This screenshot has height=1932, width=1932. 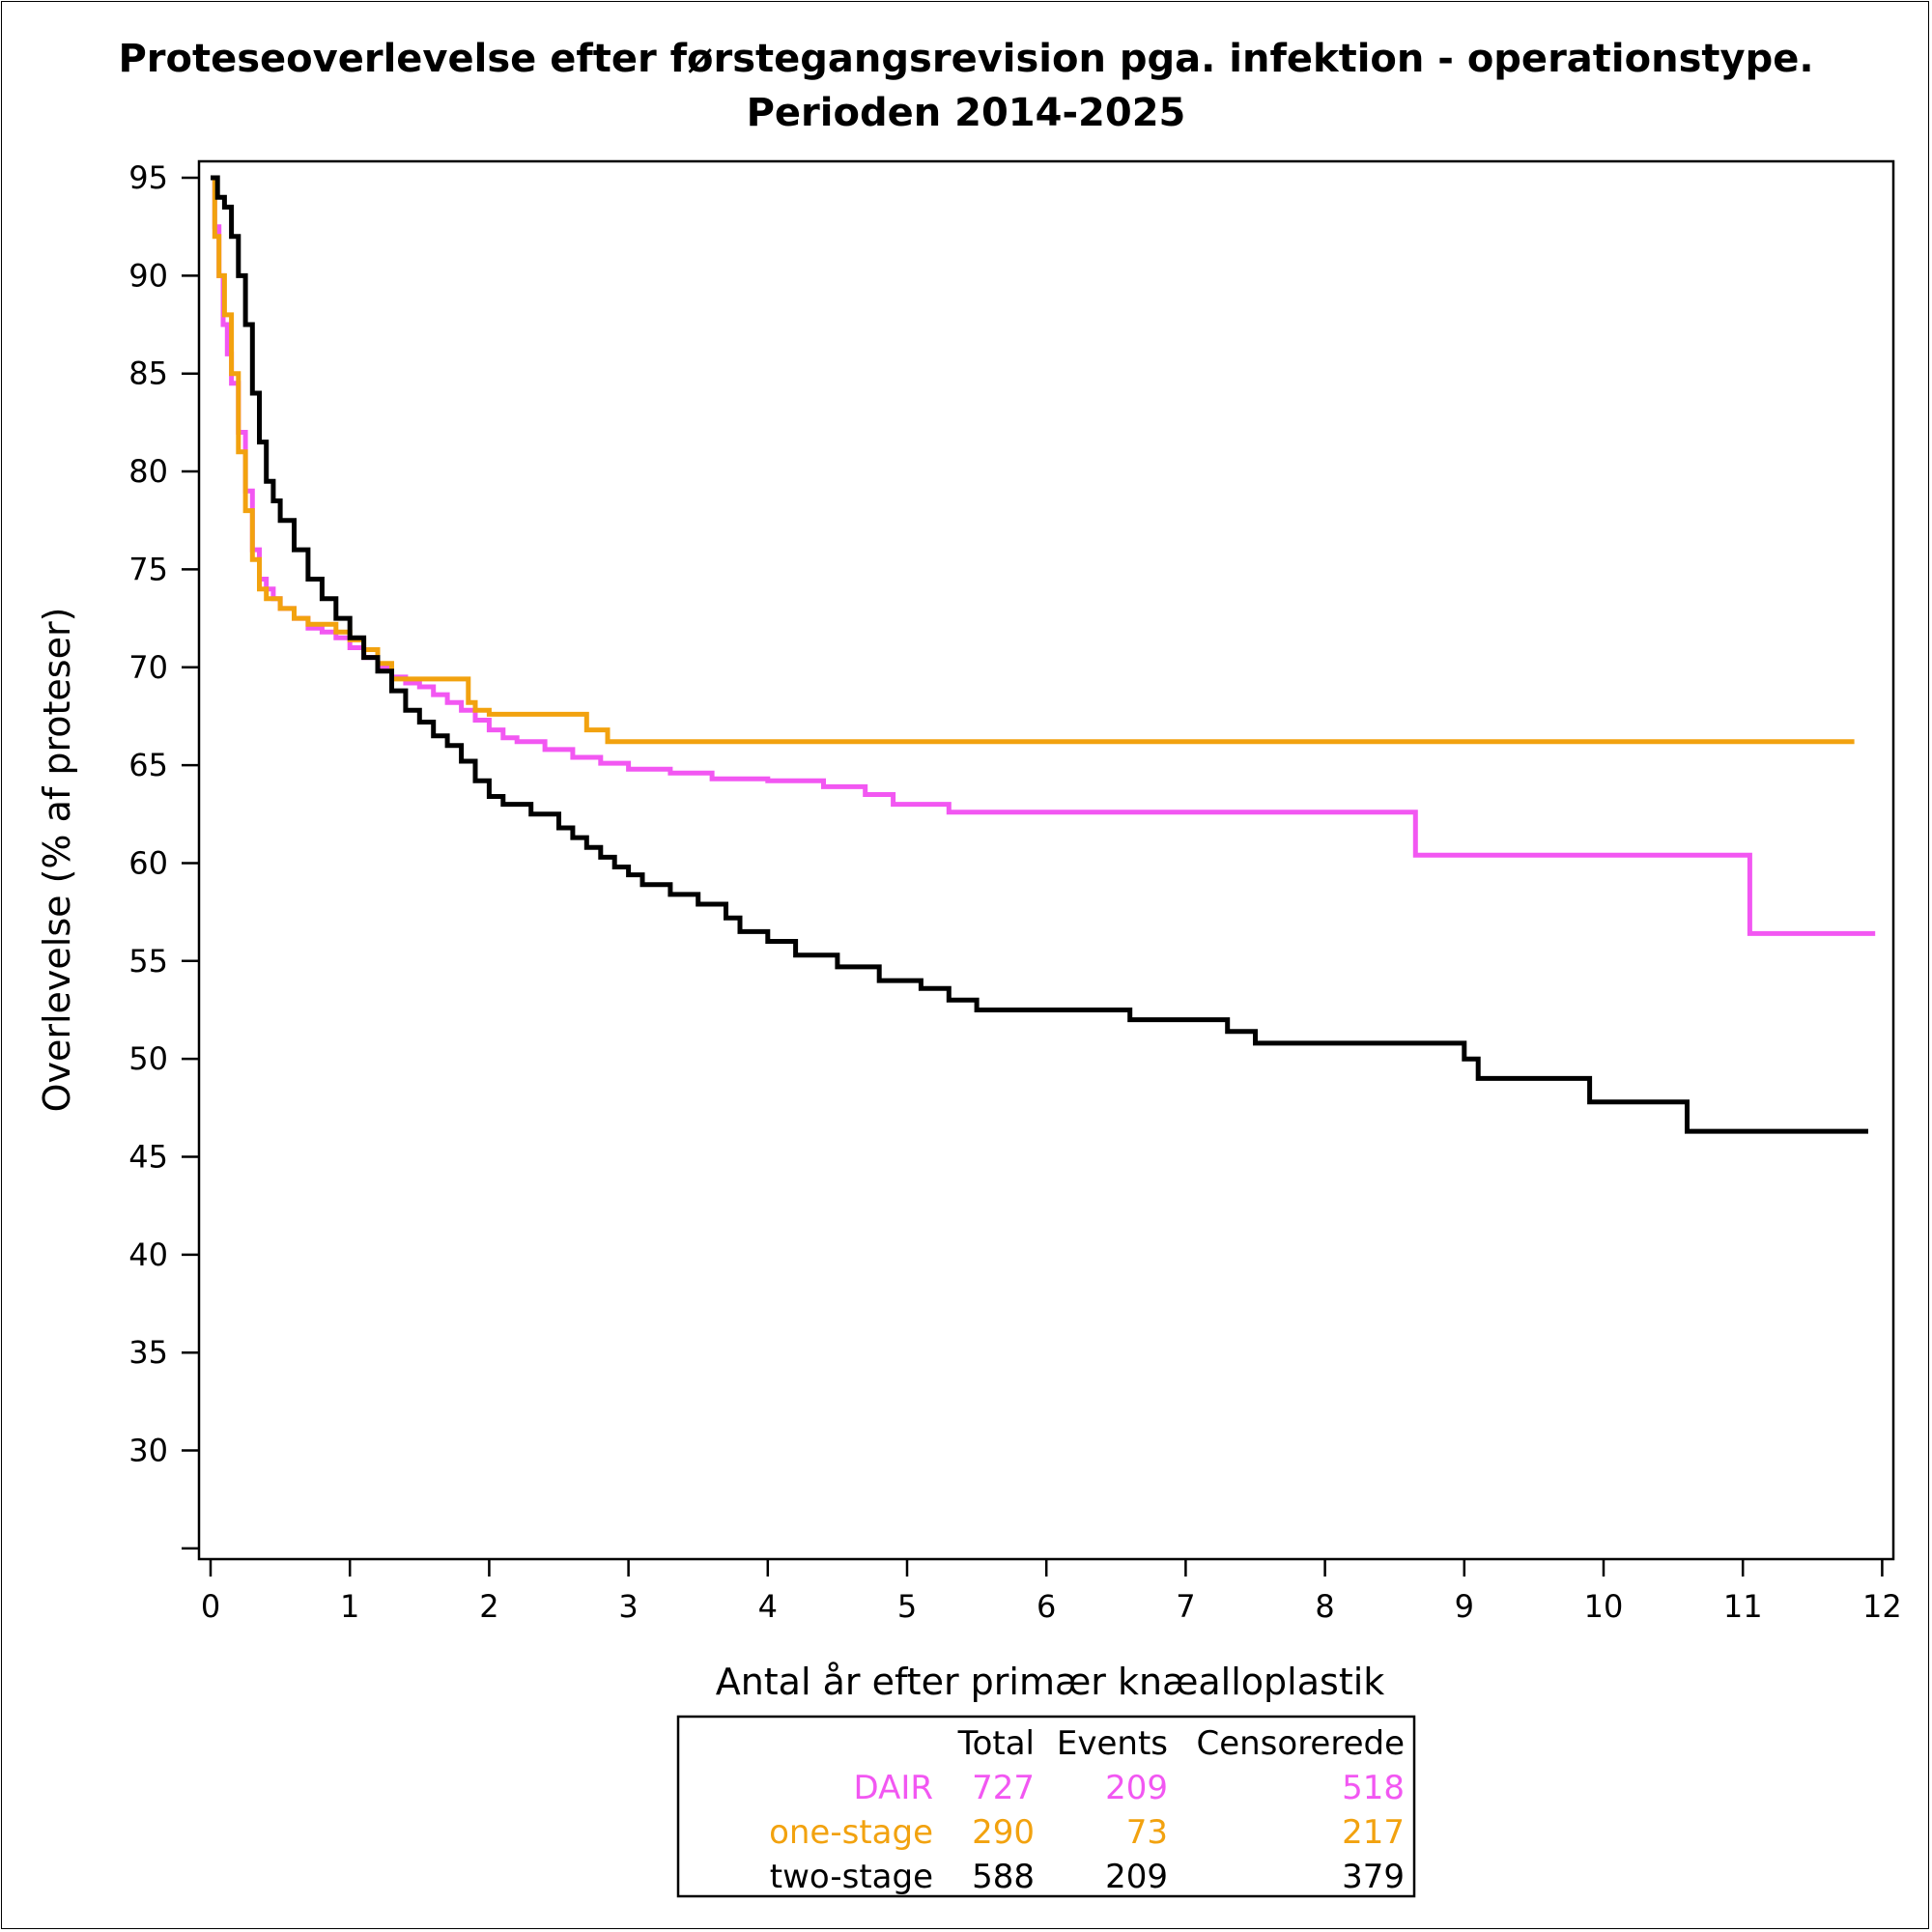 I want to click on x-tick-label: 0, so click(x=210, y=1606).